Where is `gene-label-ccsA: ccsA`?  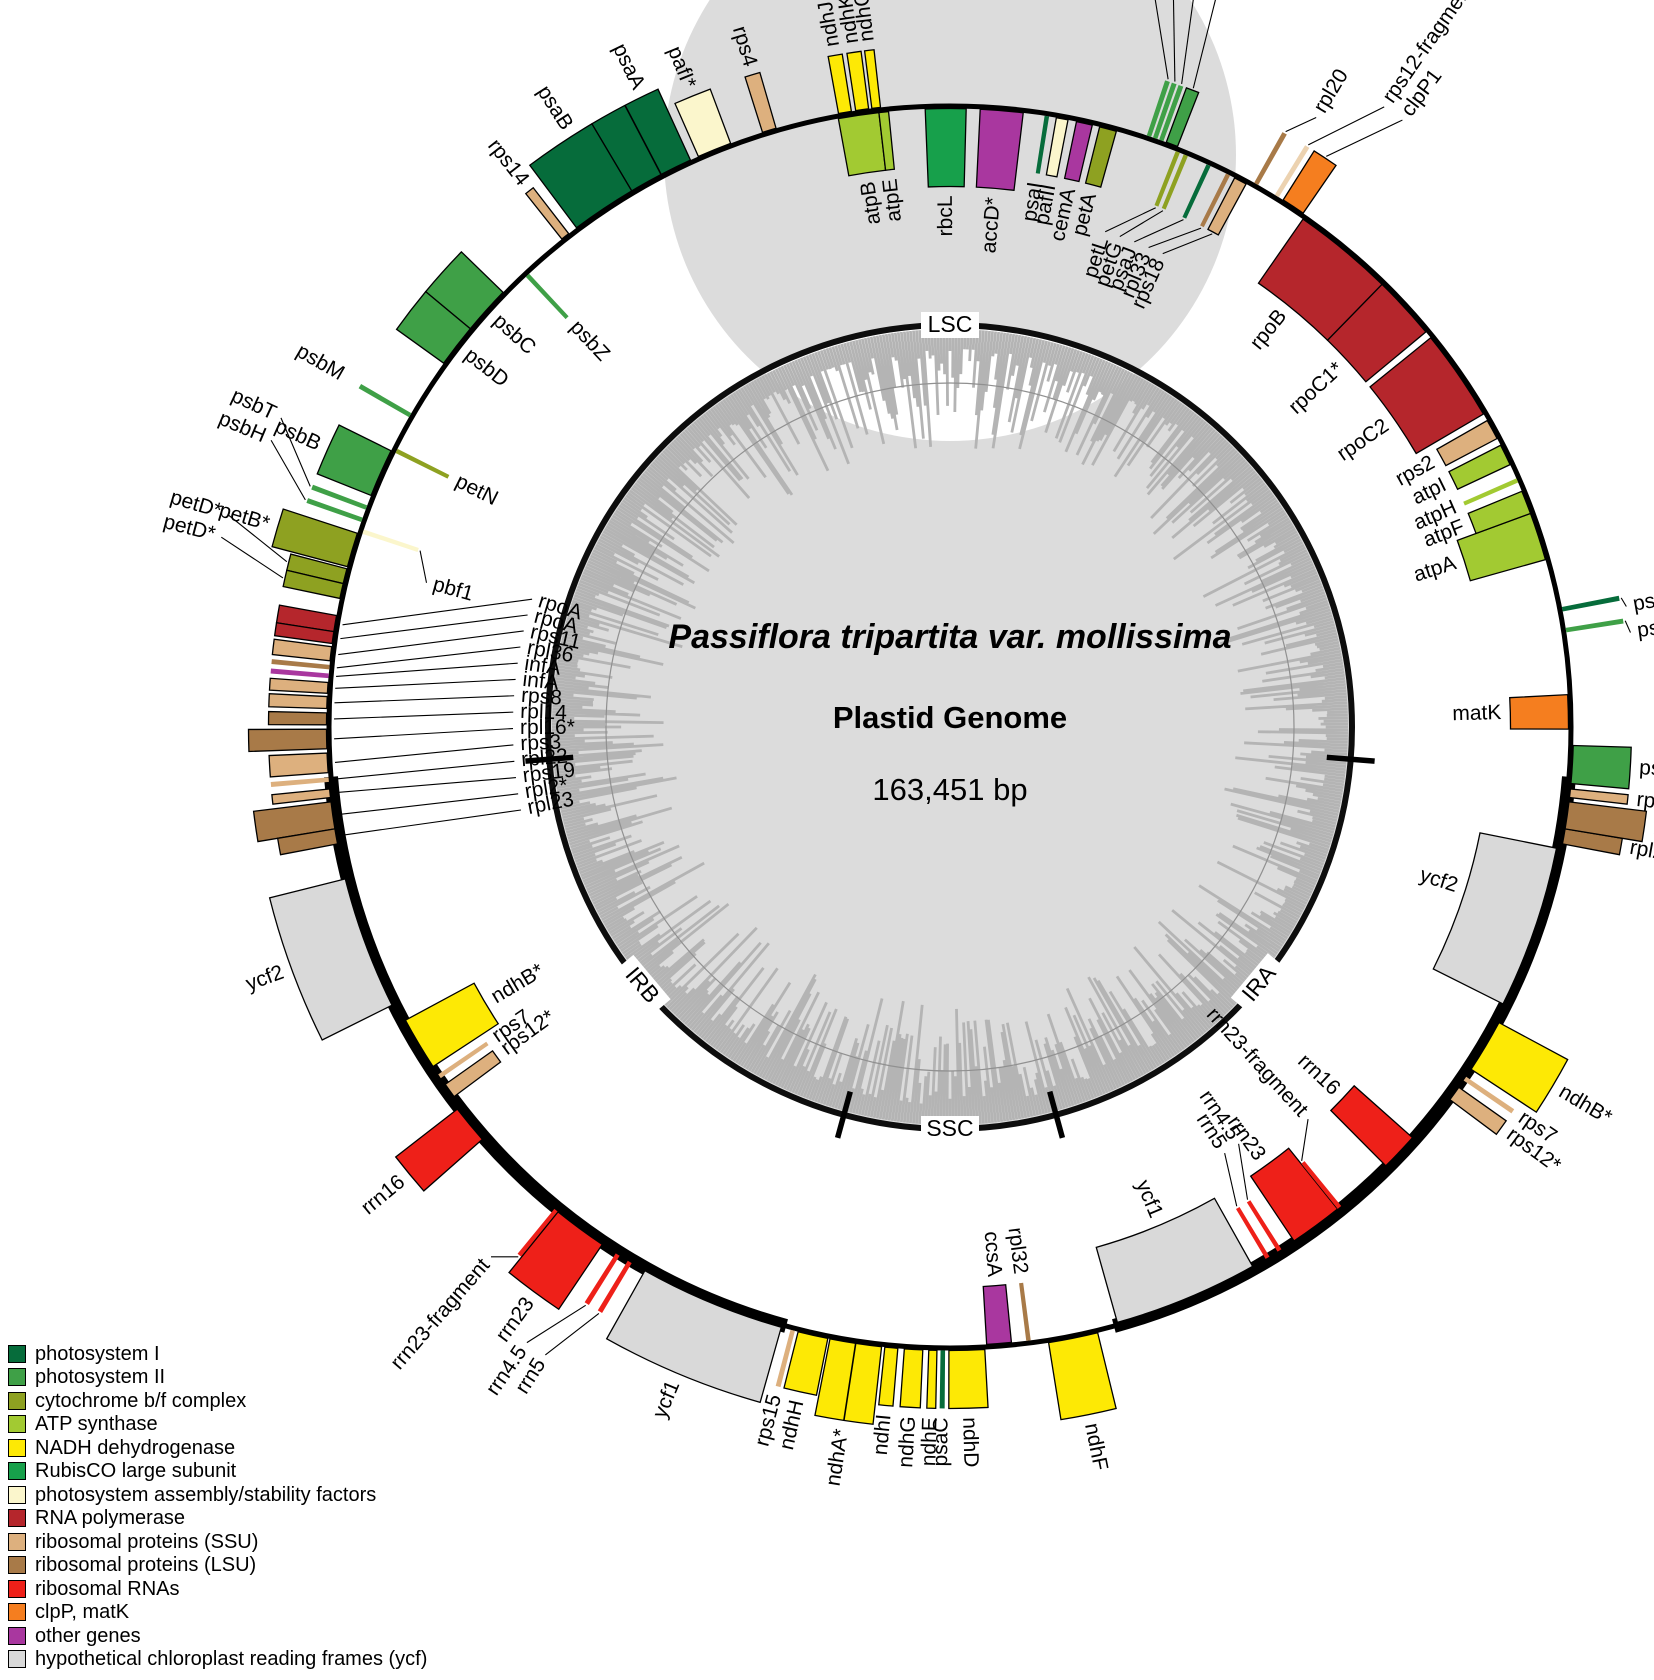
gene-label-ccsA: ccsA is located at coordinates (993, 1253).